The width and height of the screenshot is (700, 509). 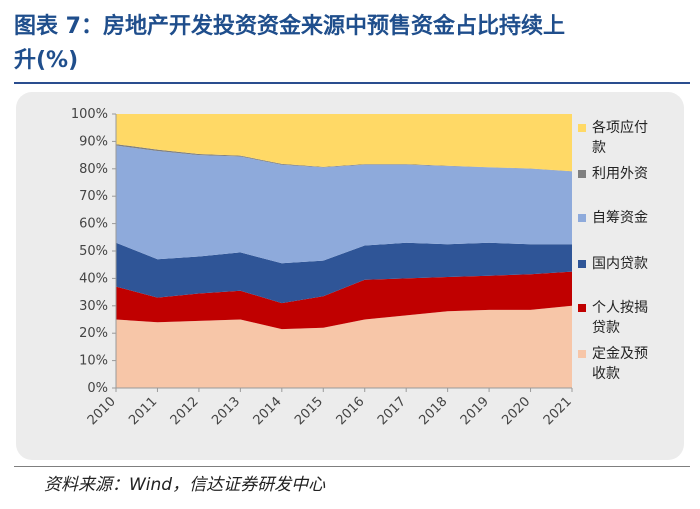 What do you see at coordinates (97, 388) in the screenshot?
I see `y-tick-label: 0%` at bounding box center [97, 388].